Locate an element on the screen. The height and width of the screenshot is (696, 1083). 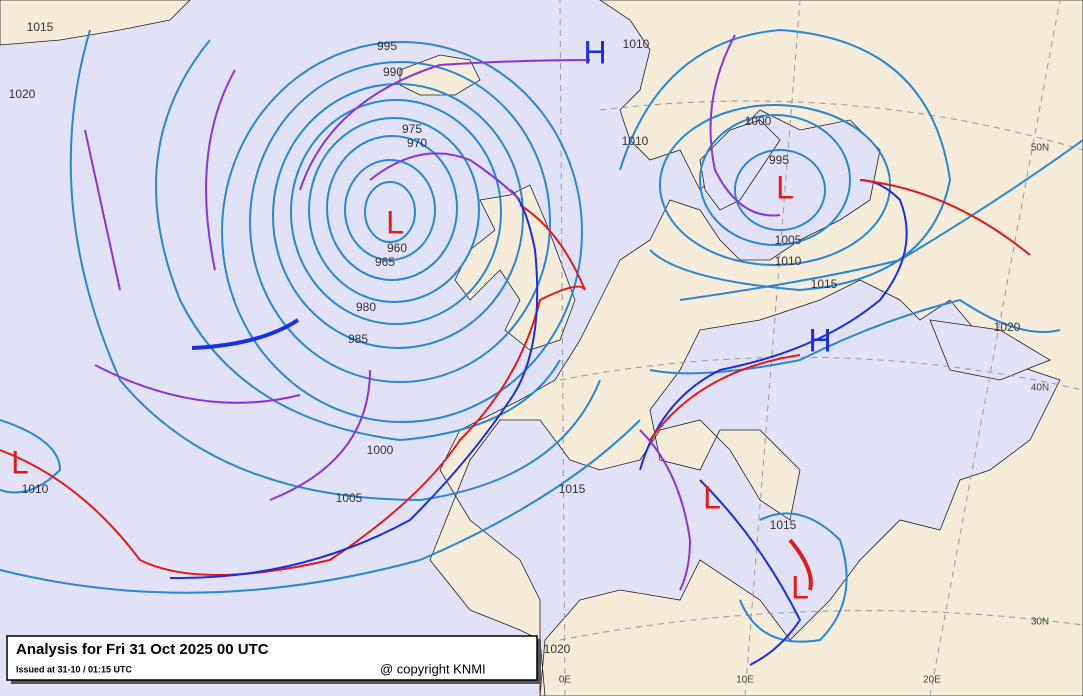
title: Analysis for Fri 31 Oct 2025 00 UTC is located at coordinates (142, 649).